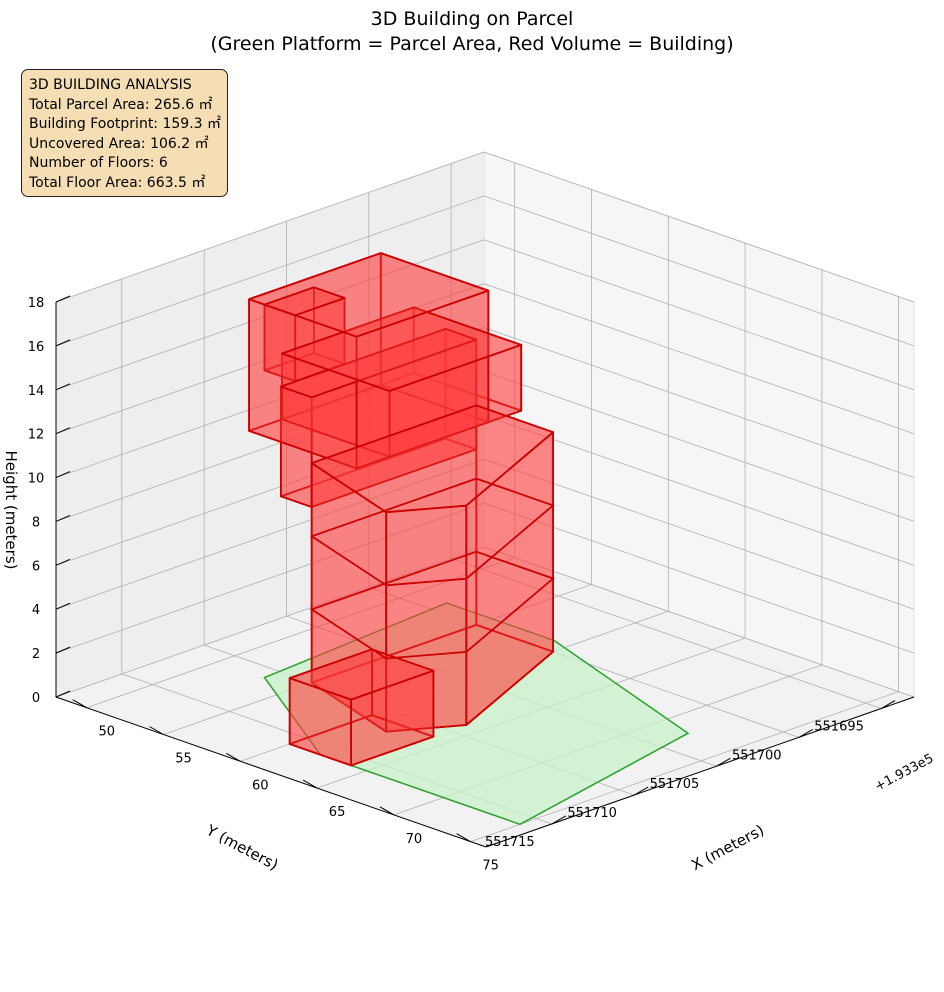  Describe the element at coordinates (36, 303) in the screenshot. I see `z-tick-label: 18` at that location.